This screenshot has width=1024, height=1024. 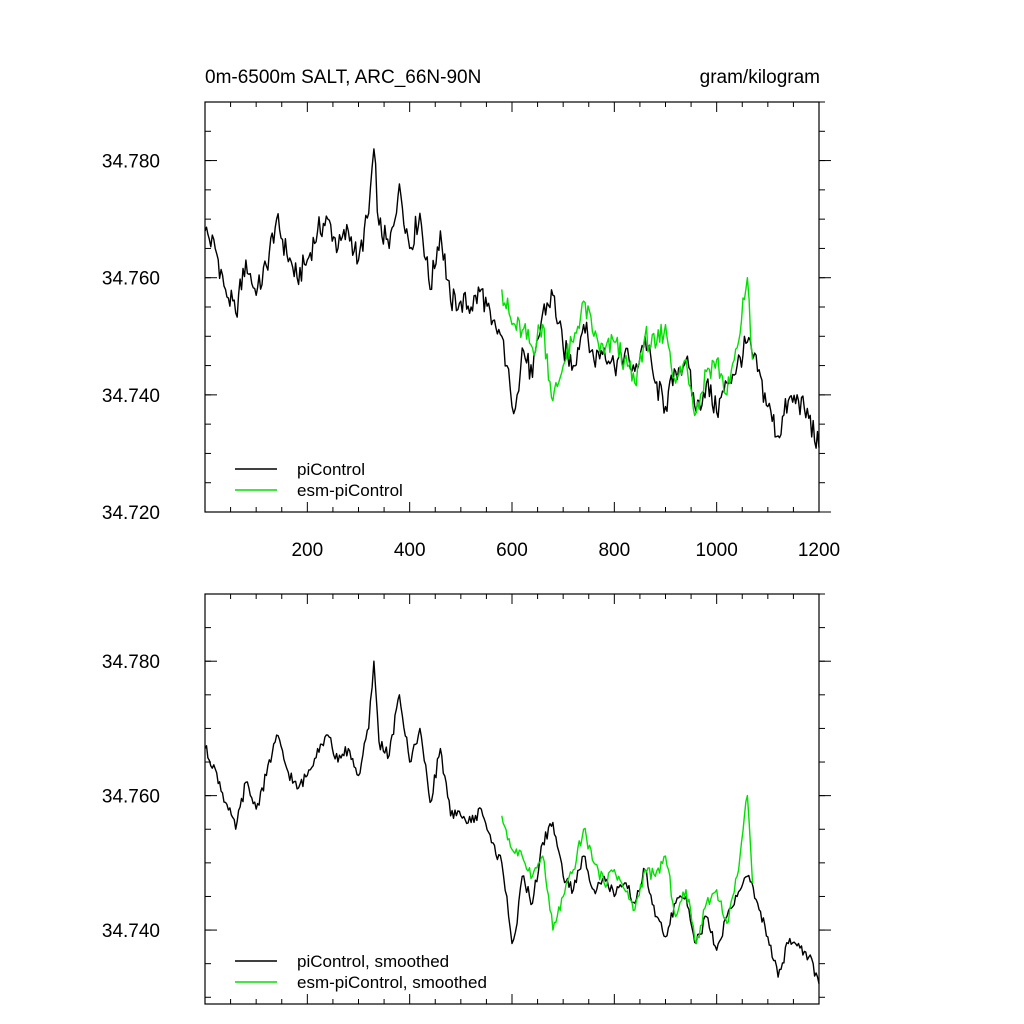 I want to click on top-legend: piControl esm-piControl, so click(x=319, y=480).